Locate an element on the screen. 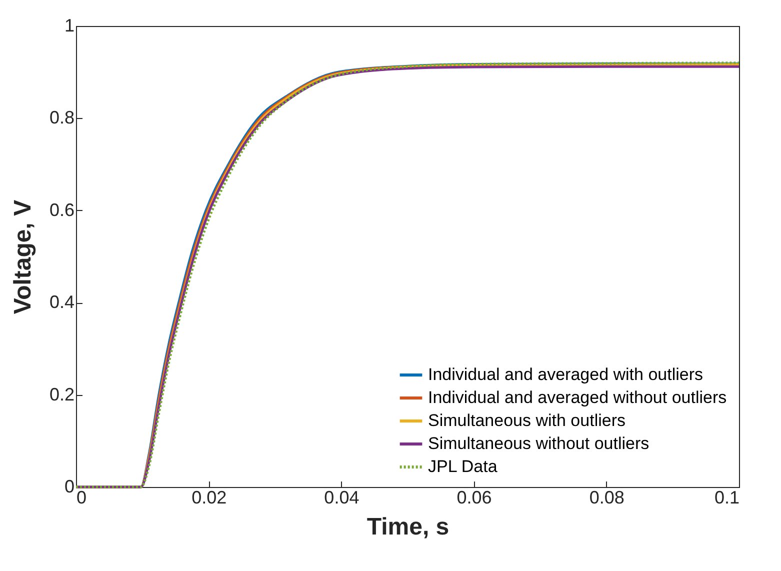 The image size is (781, 571). y-tick-label: 0.6 is located at coordinates (61, 210).